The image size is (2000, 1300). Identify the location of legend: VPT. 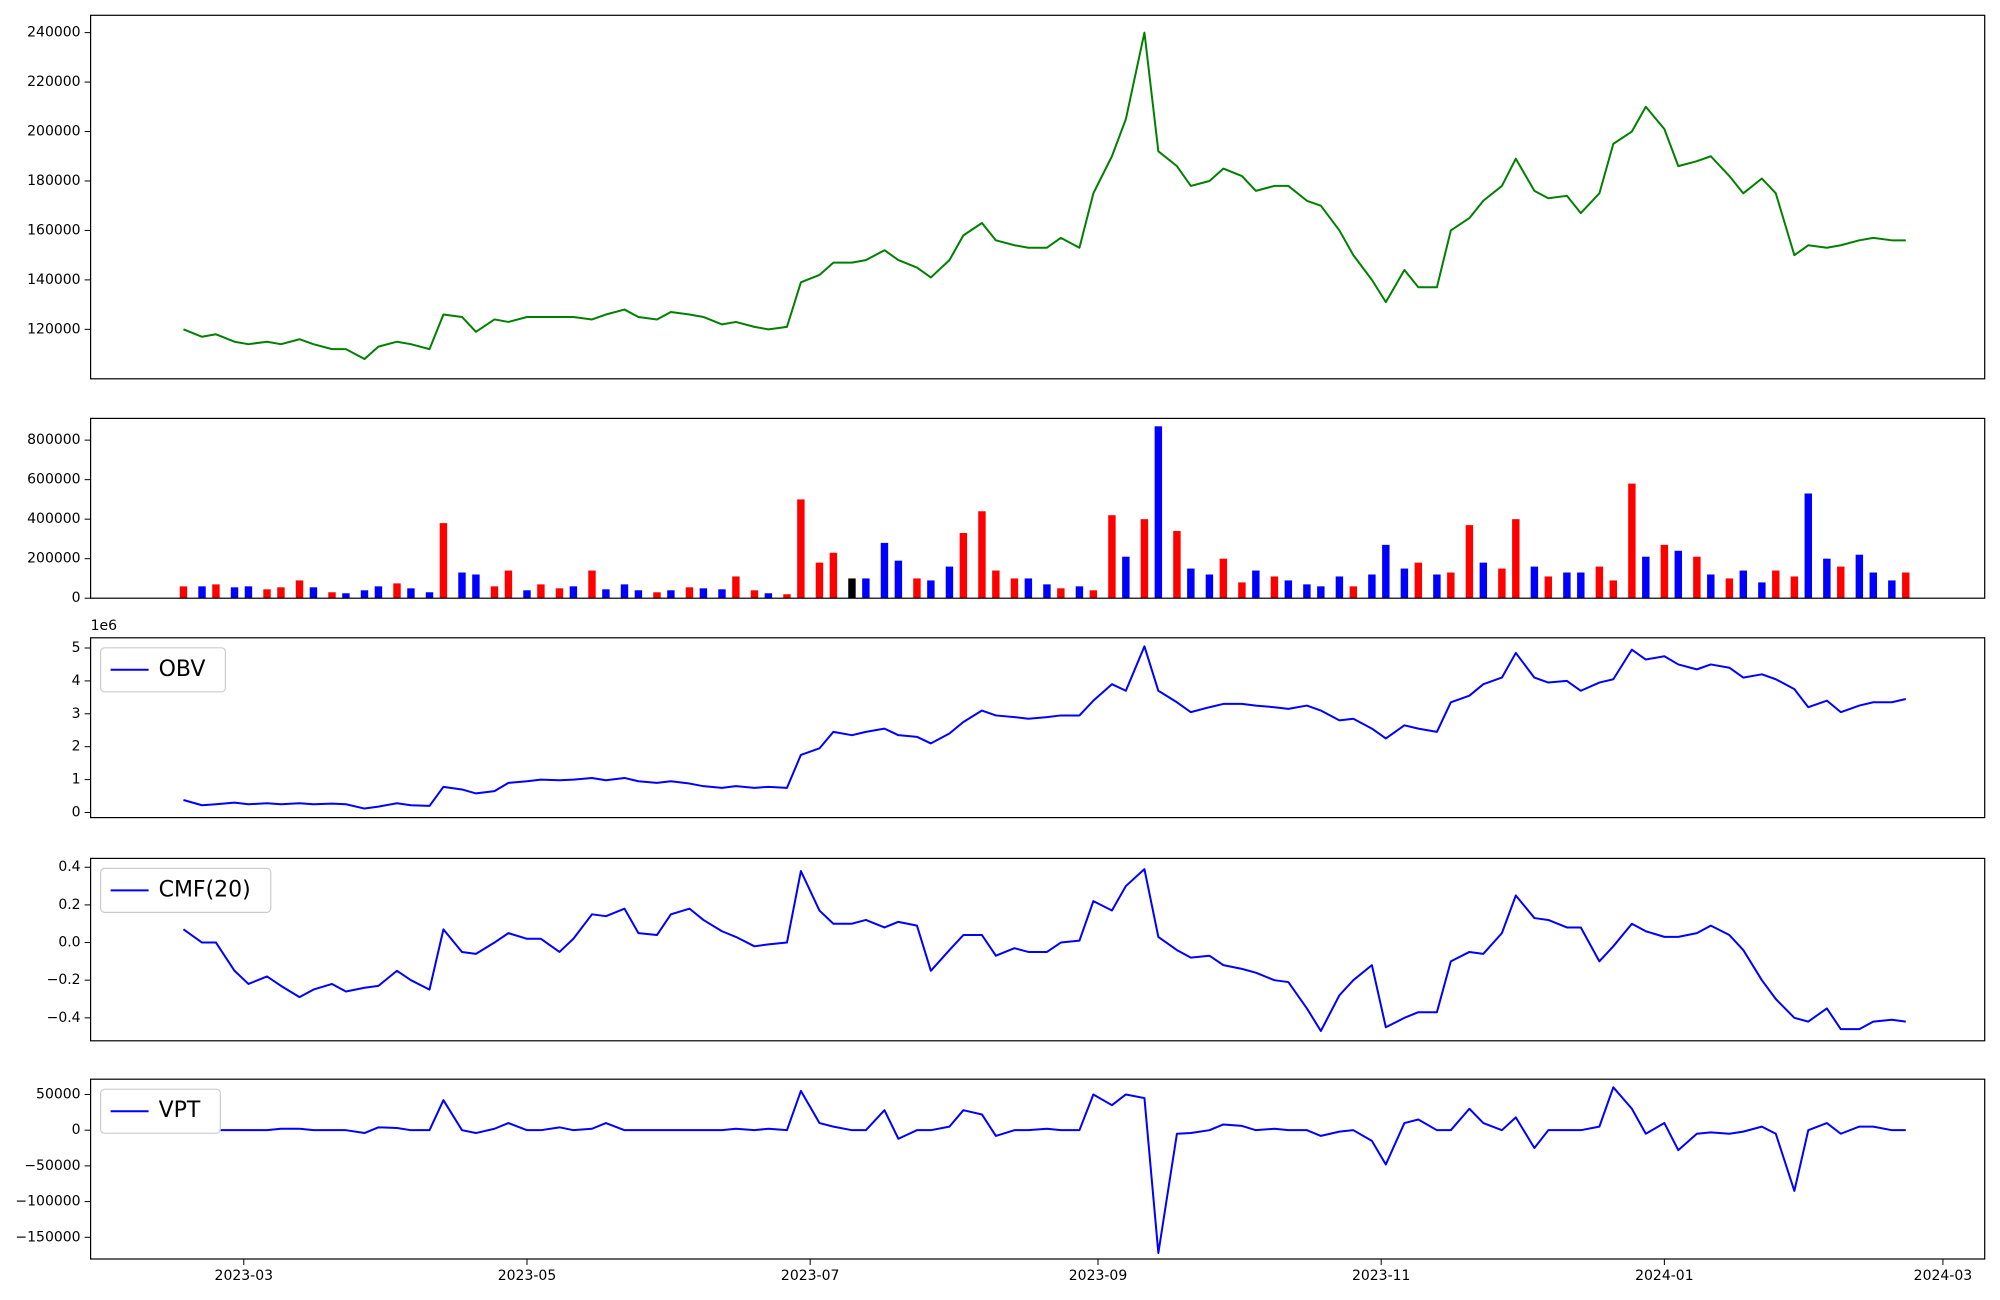
(160, 1111).